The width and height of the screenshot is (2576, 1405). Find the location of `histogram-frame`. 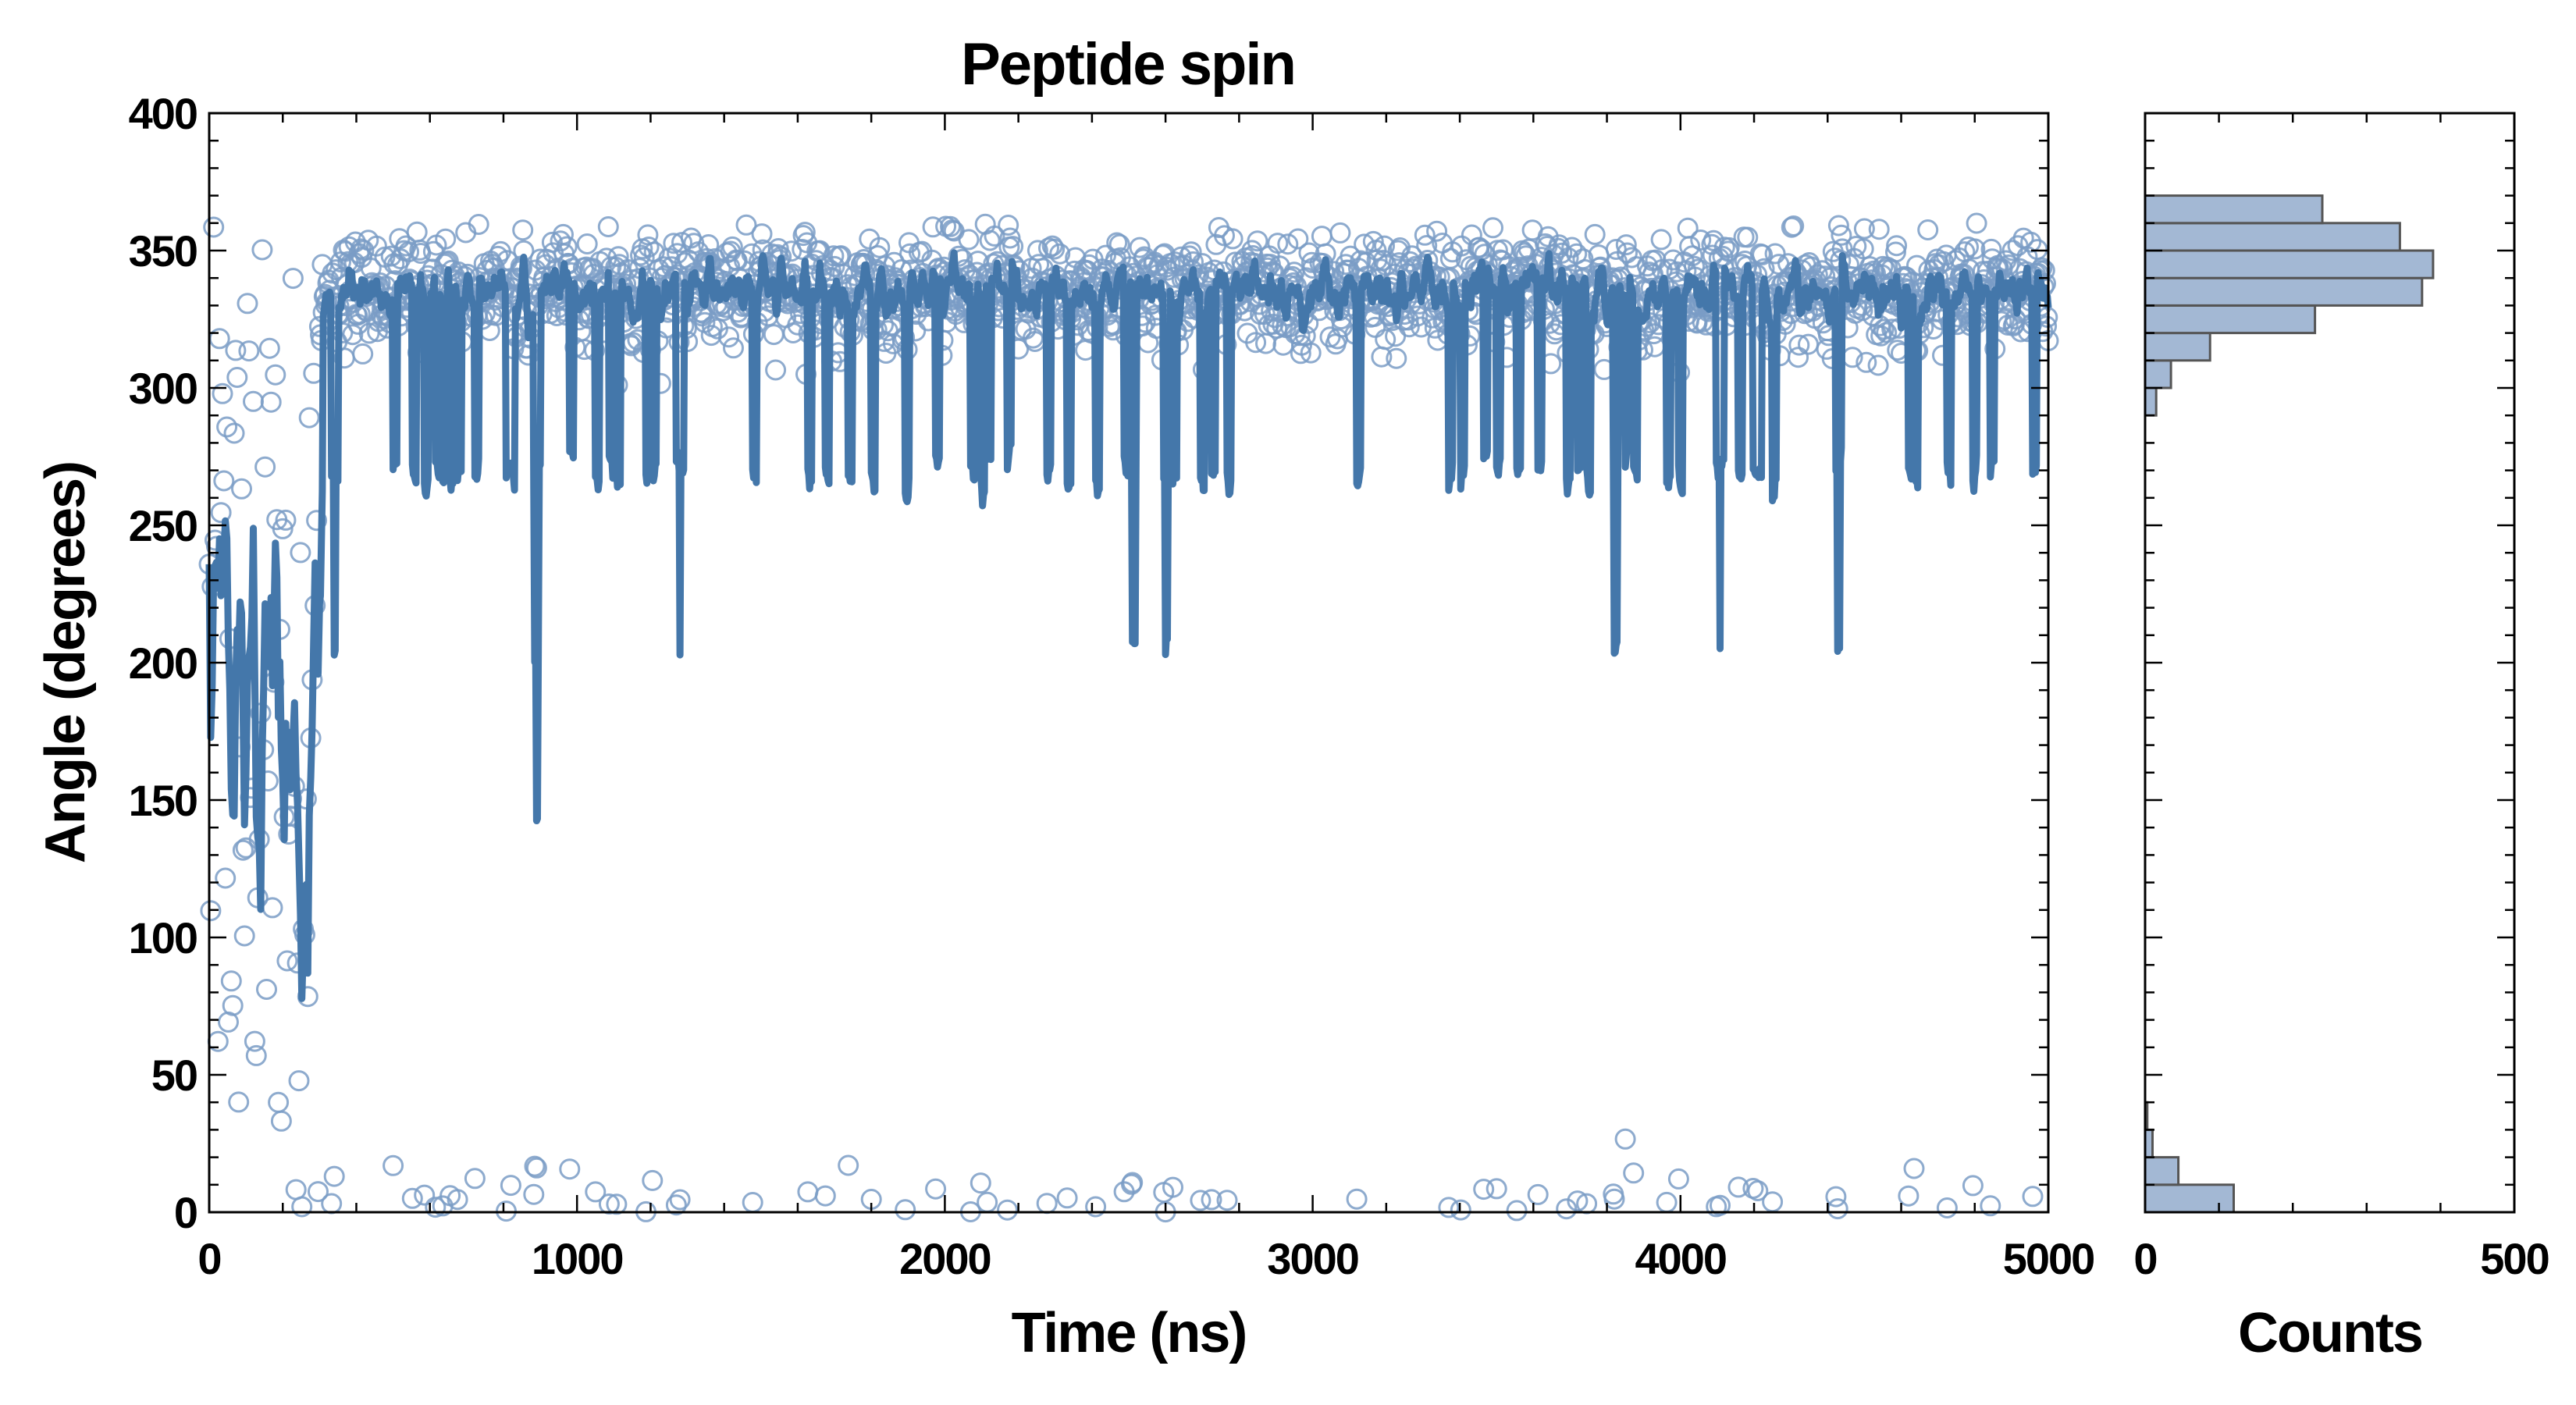

histogram-frame is located at coordinates (2330, 663).